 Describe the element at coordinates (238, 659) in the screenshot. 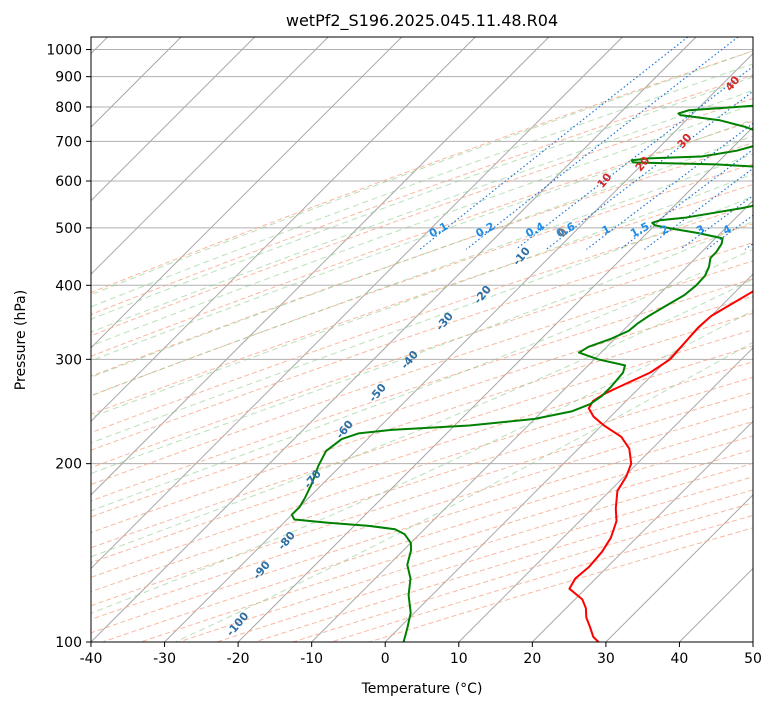

I see `x-tick-label: -20` at that location.